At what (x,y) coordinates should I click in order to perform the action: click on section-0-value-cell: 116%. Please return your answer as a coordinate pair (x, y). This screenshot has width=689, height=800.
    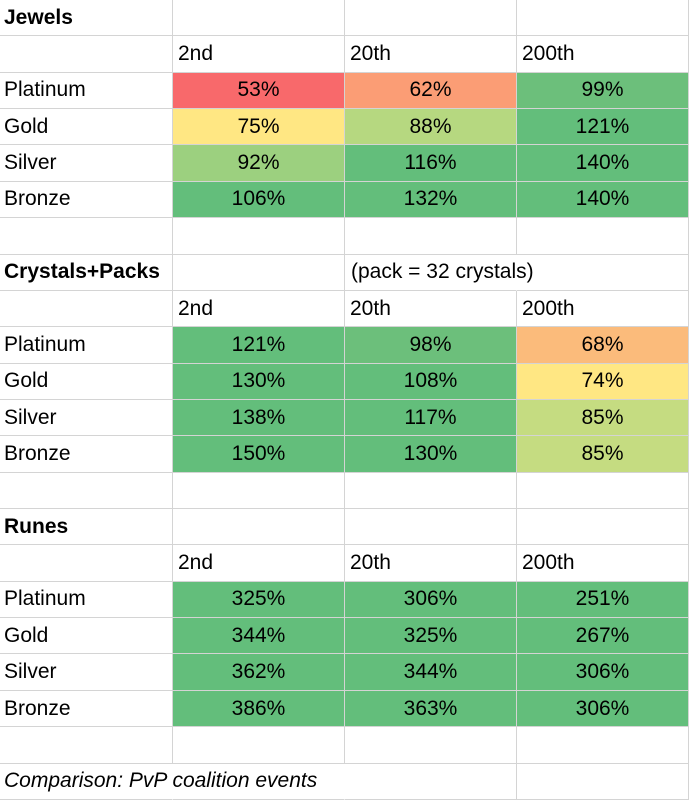
    Looking at the image, I should click on (431, 163).